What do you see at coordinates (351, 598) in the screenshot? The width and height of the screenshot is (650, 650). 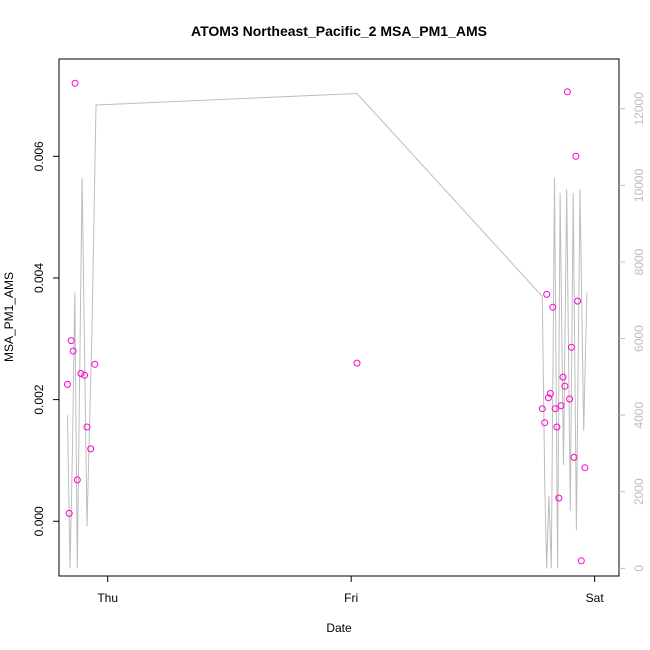 I see `x-tick-label: Fri` at bounding box center [351, 598].